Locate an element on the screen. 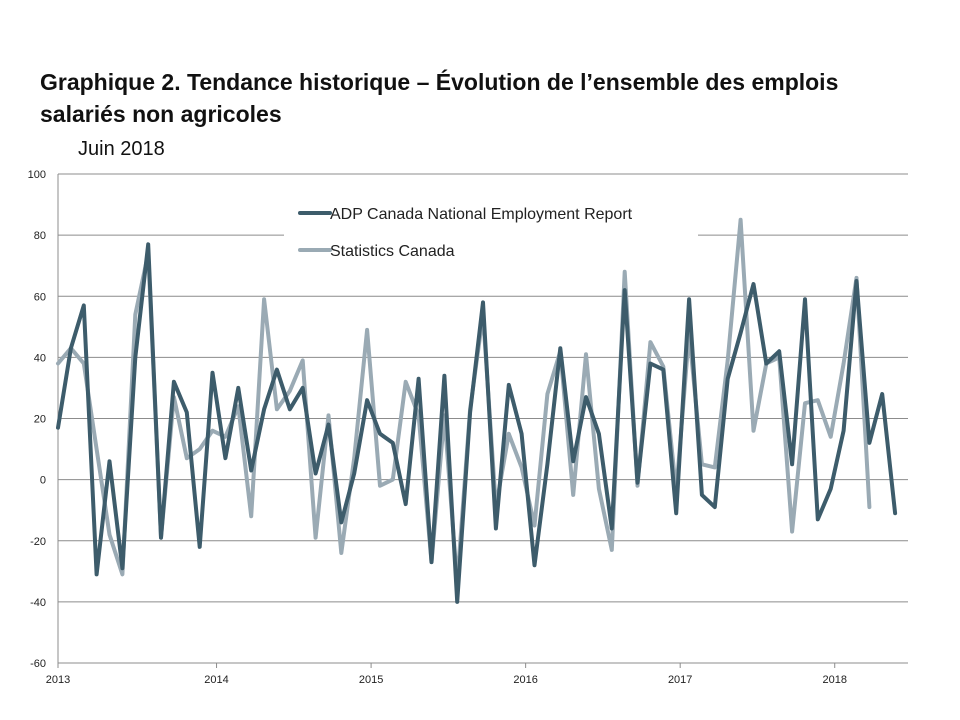 The width and height of the screenshot is (960, 720). y-tick-label: -40 is located at coordinates (38, 603).